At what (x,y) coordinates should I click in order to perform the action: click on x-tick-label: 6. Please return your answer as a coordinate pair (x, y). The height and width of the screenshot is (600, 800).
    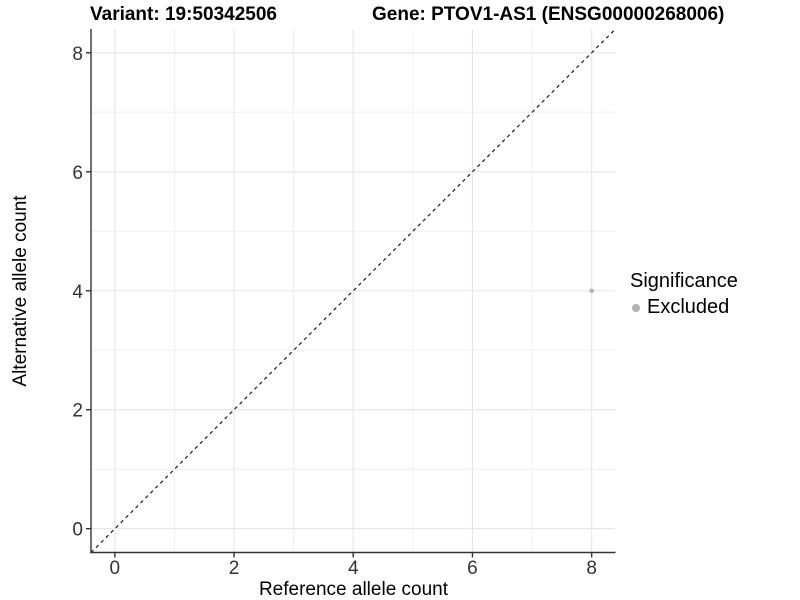
    Looking at the image, I should click on (472, 568).